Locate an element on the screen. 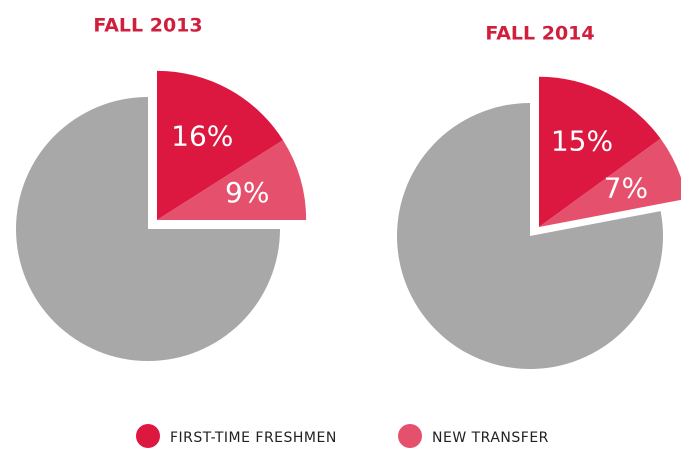 The height and width of the screenshot is (450, 681). legend-label: NEW TRANSFER is located at coordinates (490, 438).